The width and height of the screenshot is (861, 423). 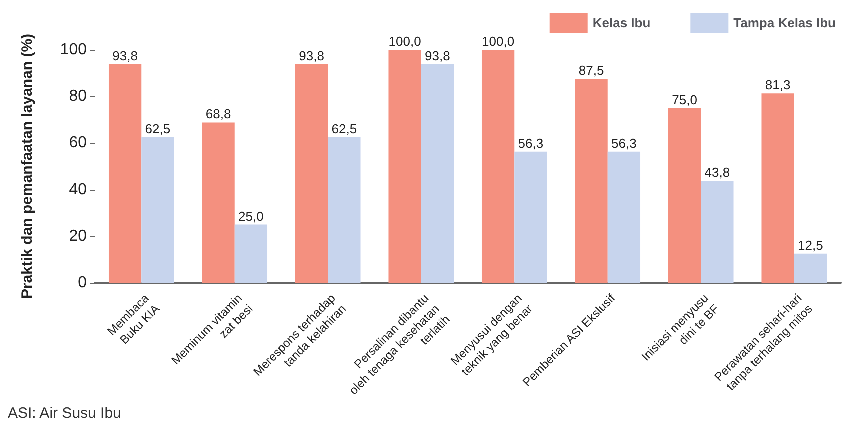 I want to click on y-axis-title: Praktik dan pemanfaatan layanan (%), so click(x=27, y=167).